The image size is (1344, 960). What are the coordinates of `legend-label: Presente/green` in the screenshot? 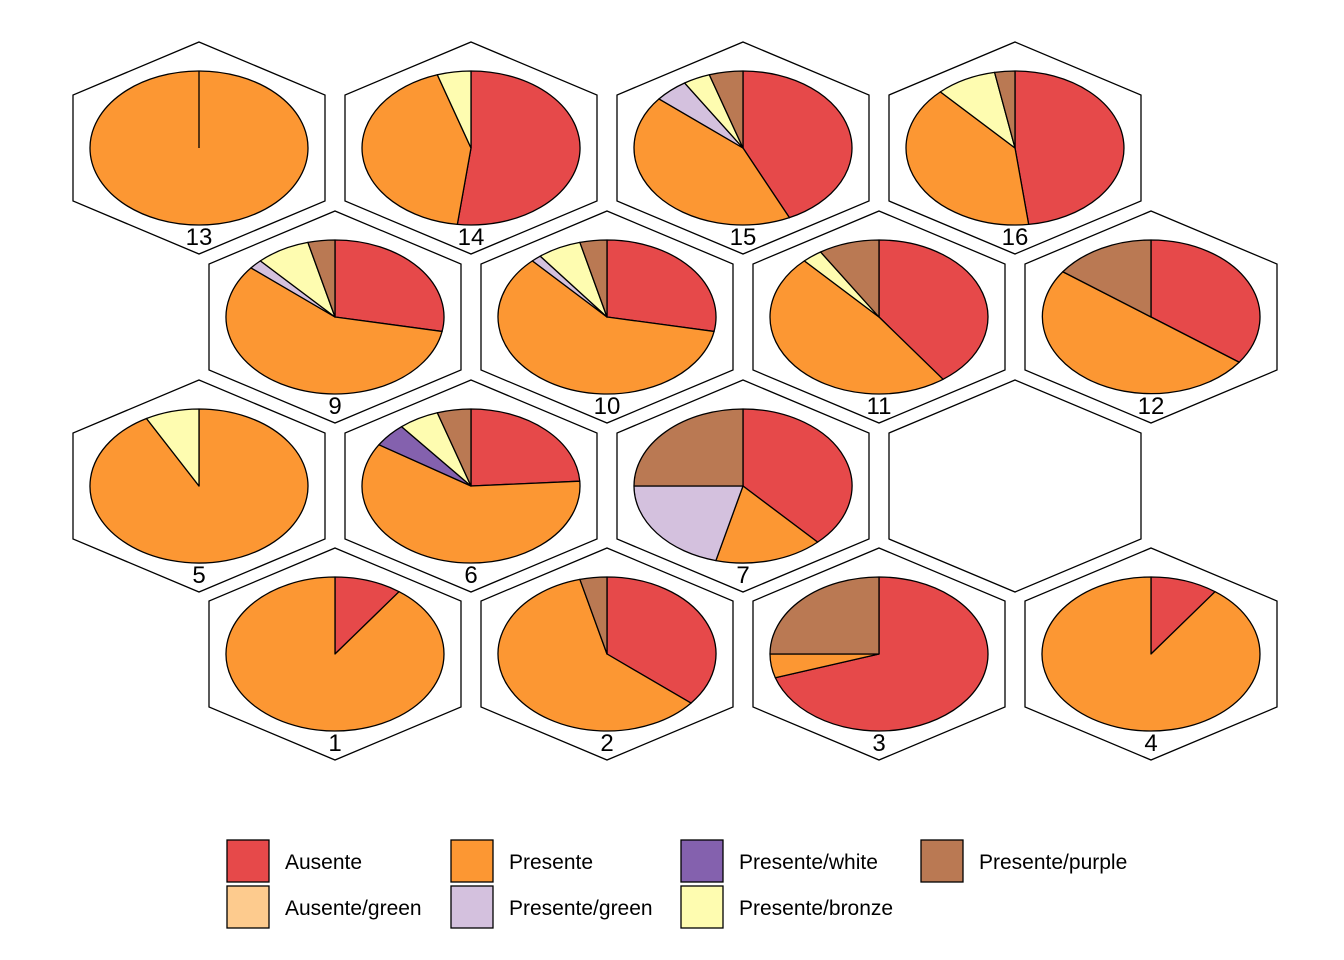 It's located at (581, 908).